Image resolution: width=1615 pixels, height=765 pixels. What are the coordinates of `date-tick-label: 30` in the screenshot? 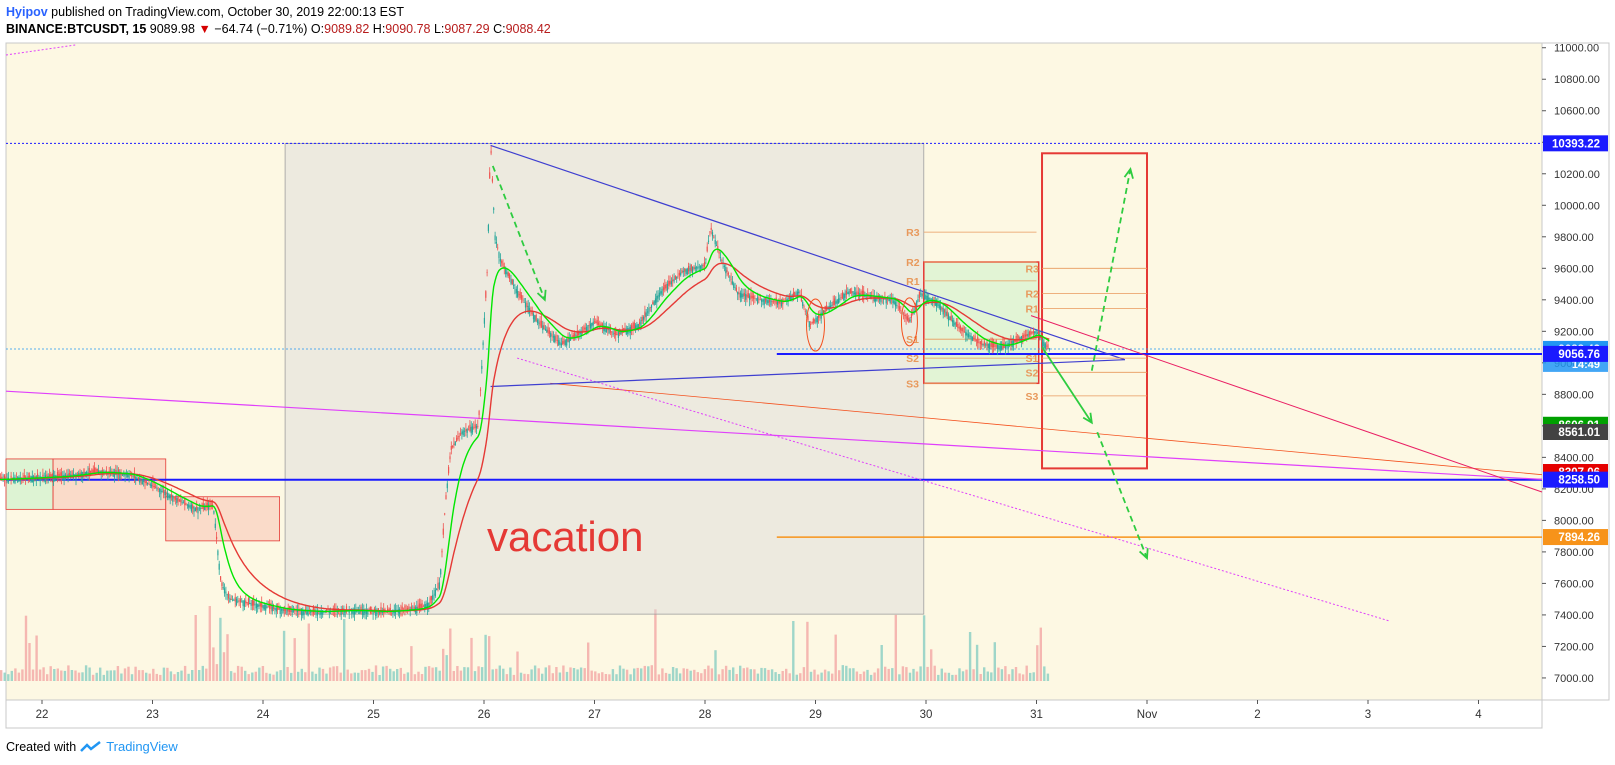 It's located at (926, 715).